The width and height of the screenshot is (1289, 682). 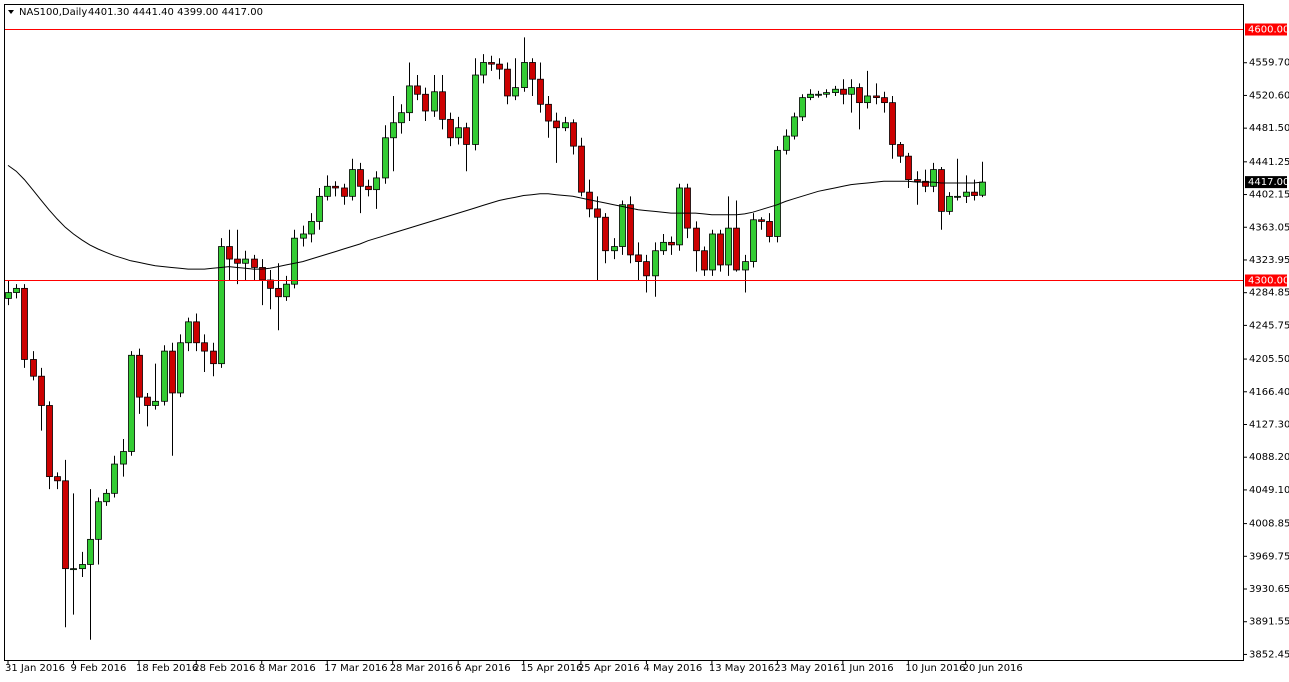 I want to click on x-tick-label: 9 Feb 2016, so click(x=98, y=668).